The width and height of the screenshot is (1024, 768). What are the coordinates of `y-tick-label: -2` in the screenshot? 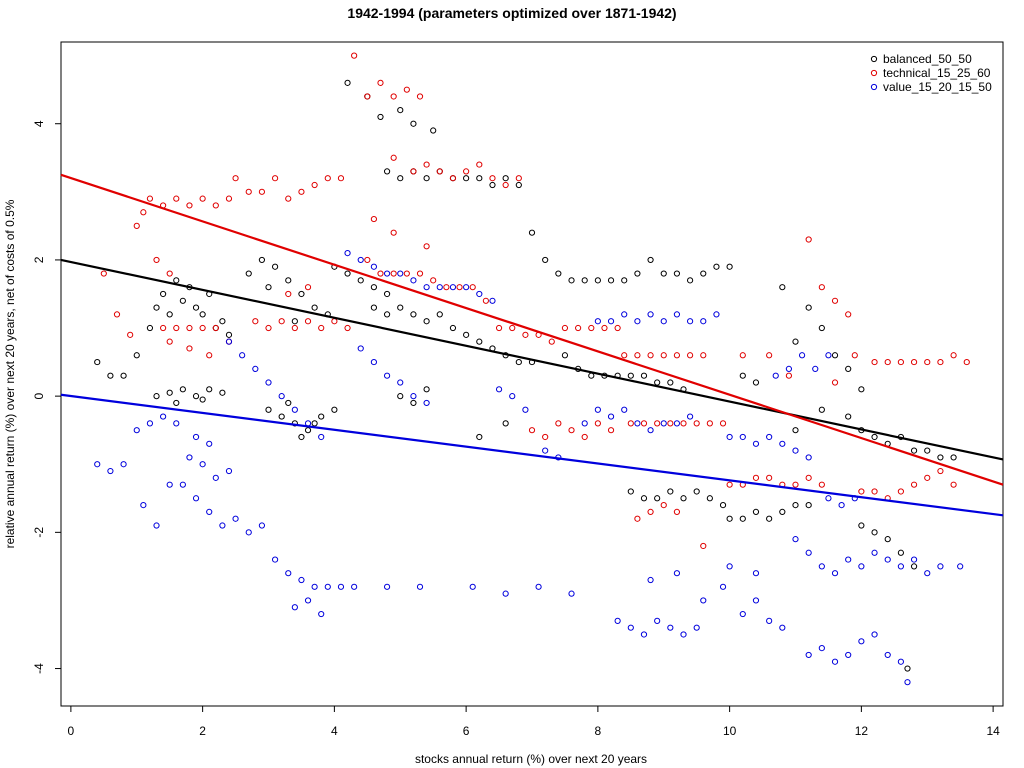 It's located at (39, 532).